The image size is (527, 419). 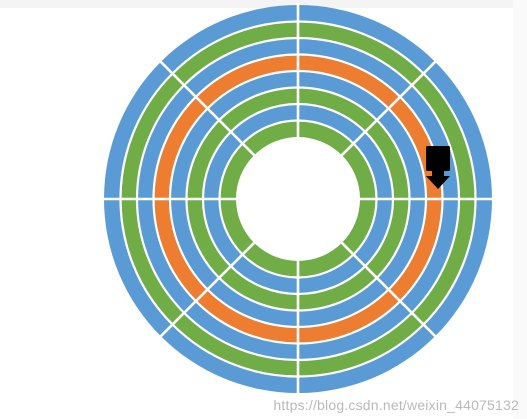 I want to click on head-neck, so click(x=438, y=173).